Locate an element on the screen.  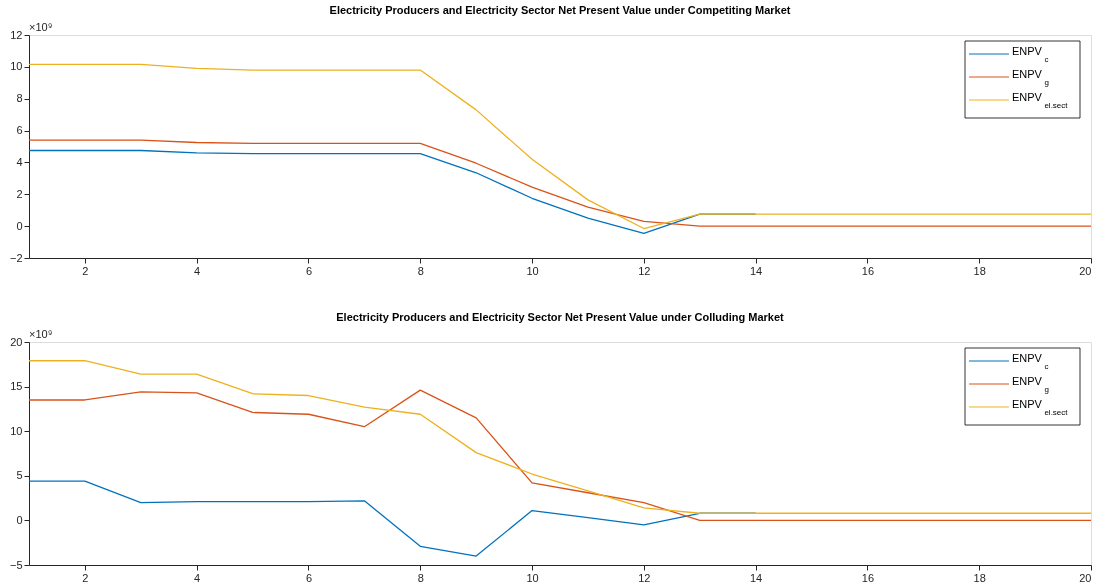
y-tick-label: 20 is located at coordinates (16, 341).